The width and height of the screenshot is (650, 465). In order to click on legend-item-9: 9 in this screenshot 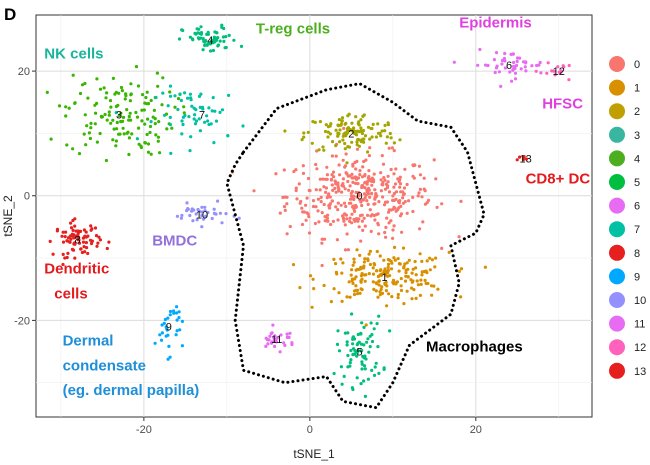, I will do `click(624, 276)`.